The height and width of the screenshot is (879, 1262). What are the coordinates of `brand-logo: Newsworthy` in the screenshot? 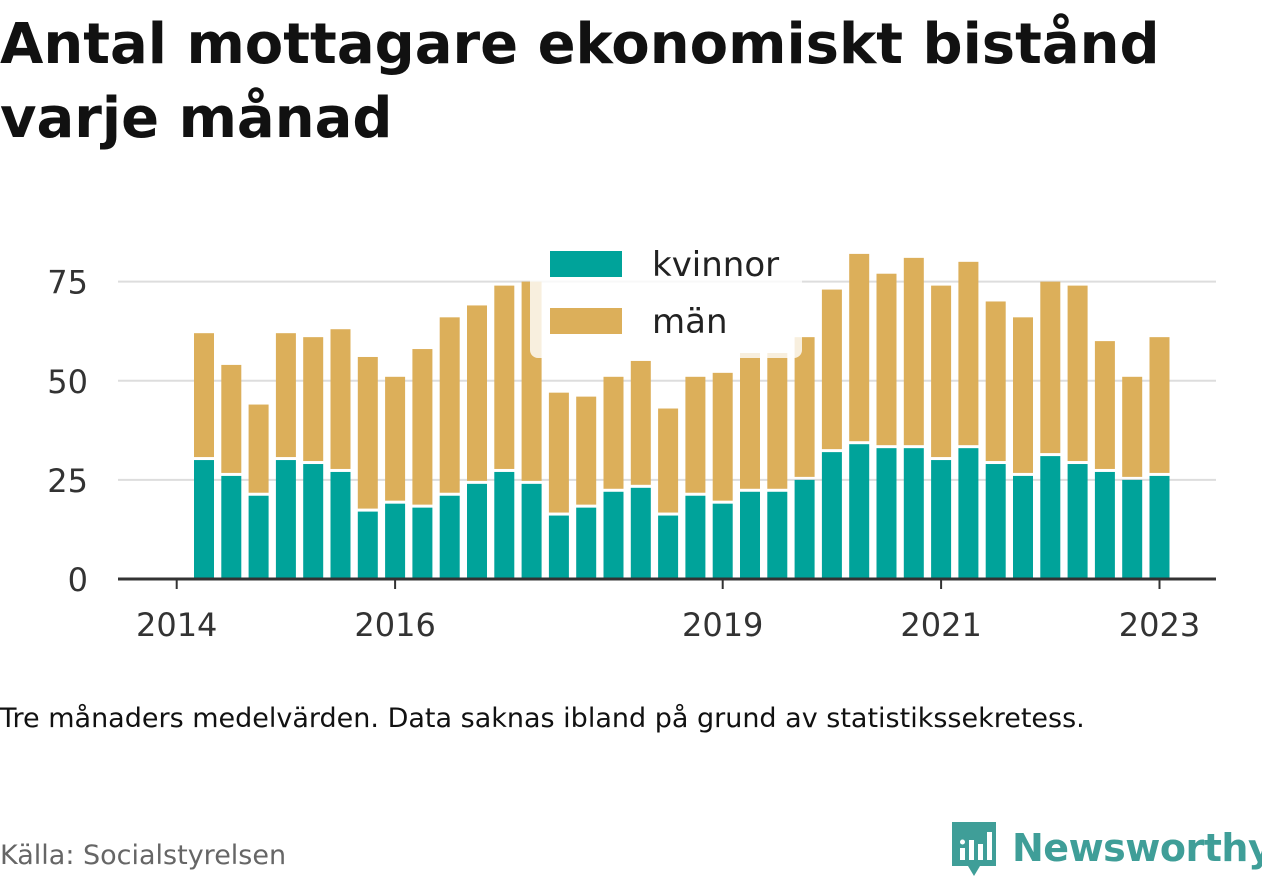 It's located at (1106, 848).